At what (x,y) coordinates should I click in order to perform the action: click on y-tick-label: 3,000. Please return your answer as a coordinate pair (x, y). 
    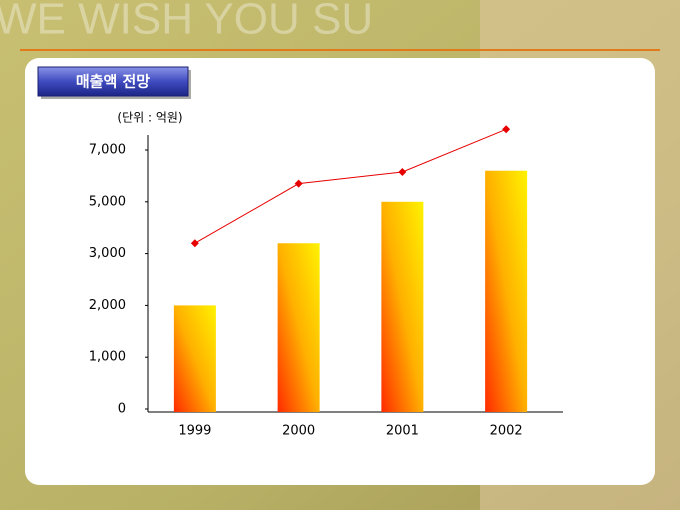
    Looking at the image, I should click on (107, 253).